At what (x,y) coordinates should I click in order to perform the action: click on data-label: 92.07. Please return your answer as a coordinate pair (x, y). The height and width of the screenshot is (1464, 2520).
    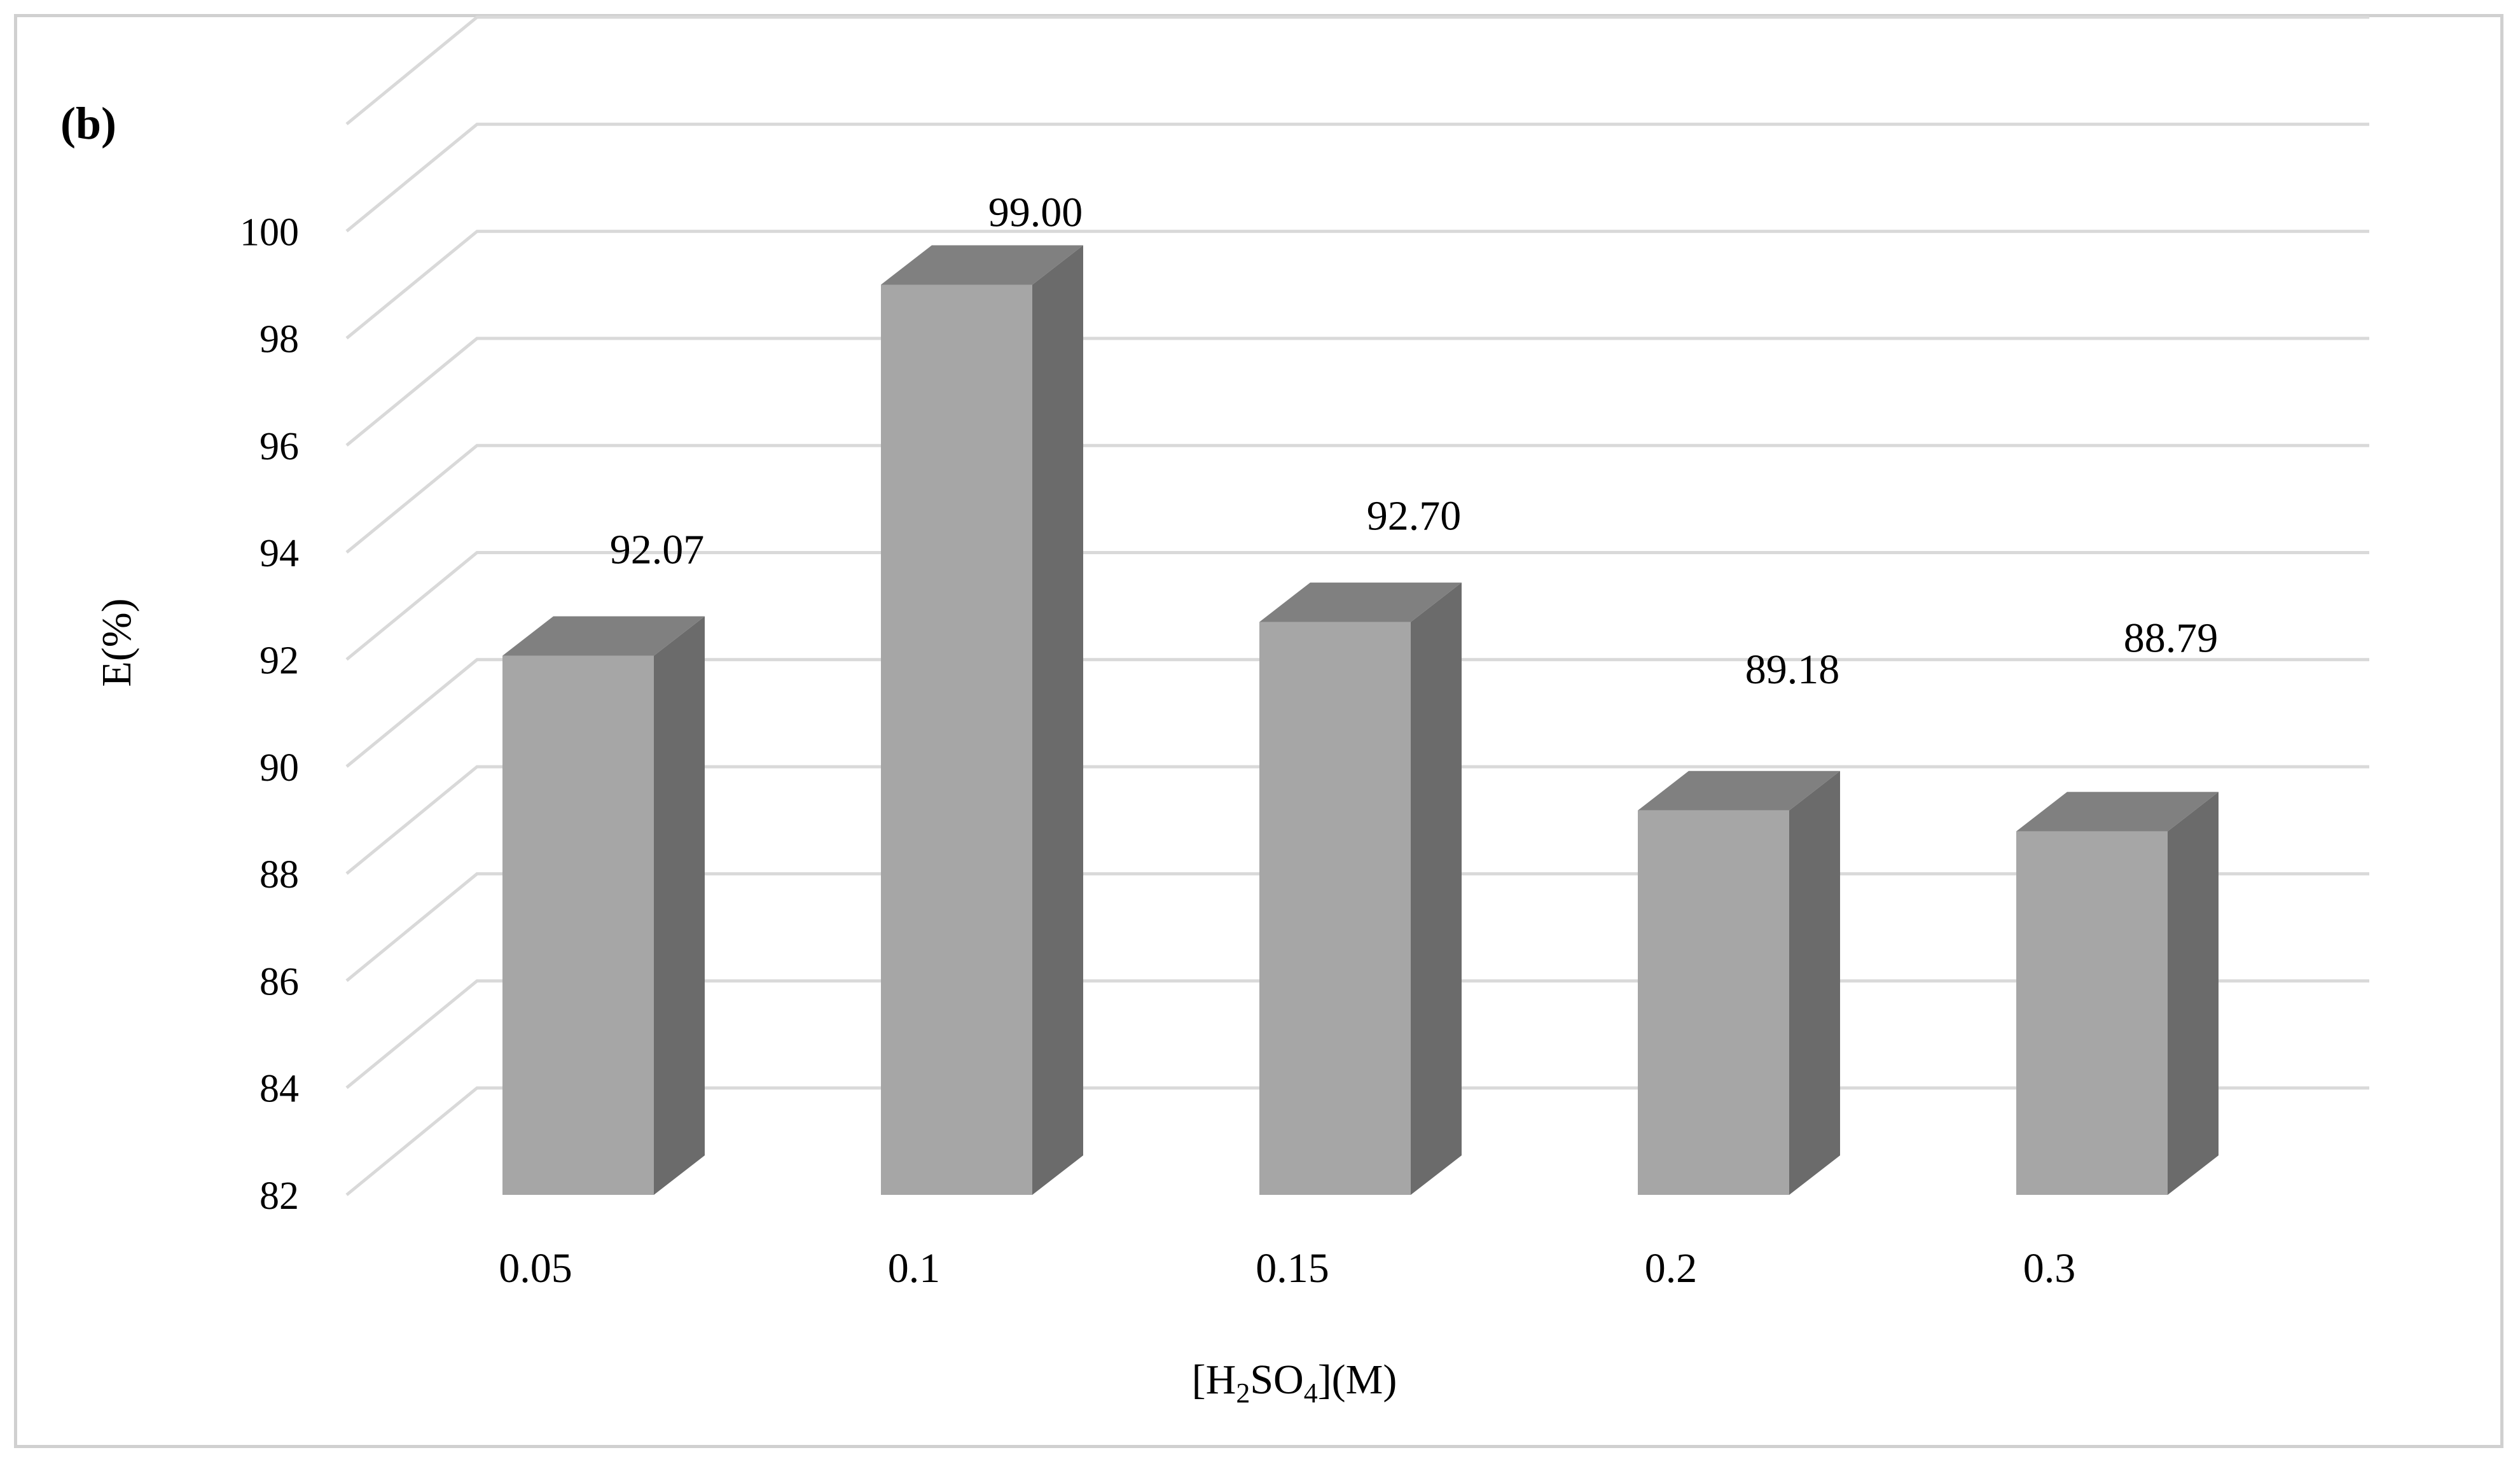
    Looking at the image, I should click on (657, 550).